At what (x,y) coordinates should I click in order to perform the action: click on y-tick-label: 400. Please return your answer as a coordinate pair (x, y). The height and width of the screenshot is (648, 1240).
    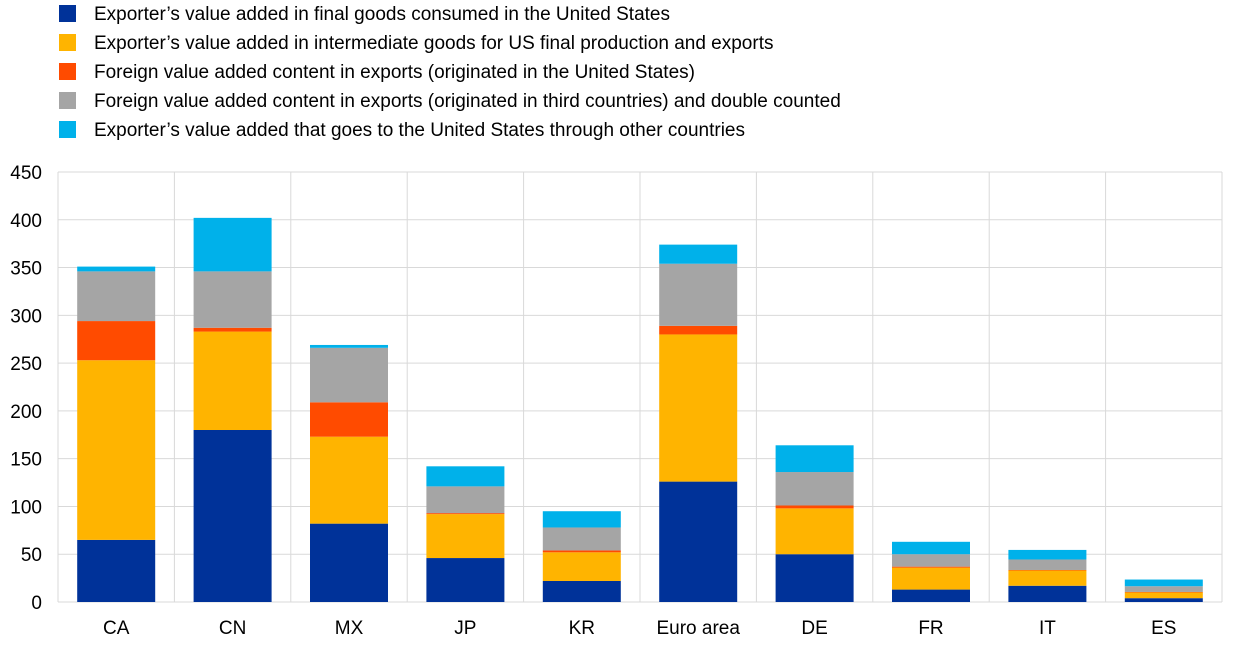
    Looking at the image, I should click on (26, 221).